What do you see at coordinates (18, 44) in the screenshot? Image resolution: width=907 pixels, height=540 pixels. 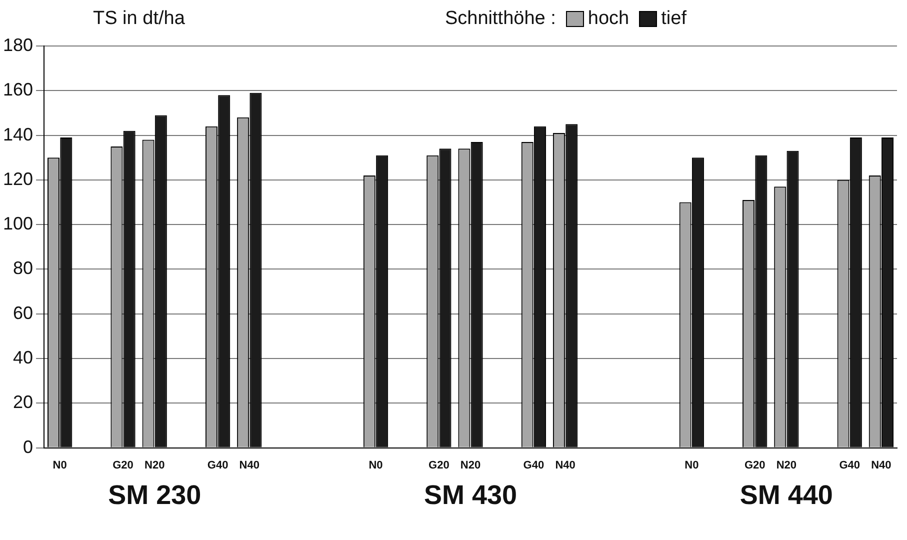 I see `y-tick-label: 180` at bounding box center [18, 44].